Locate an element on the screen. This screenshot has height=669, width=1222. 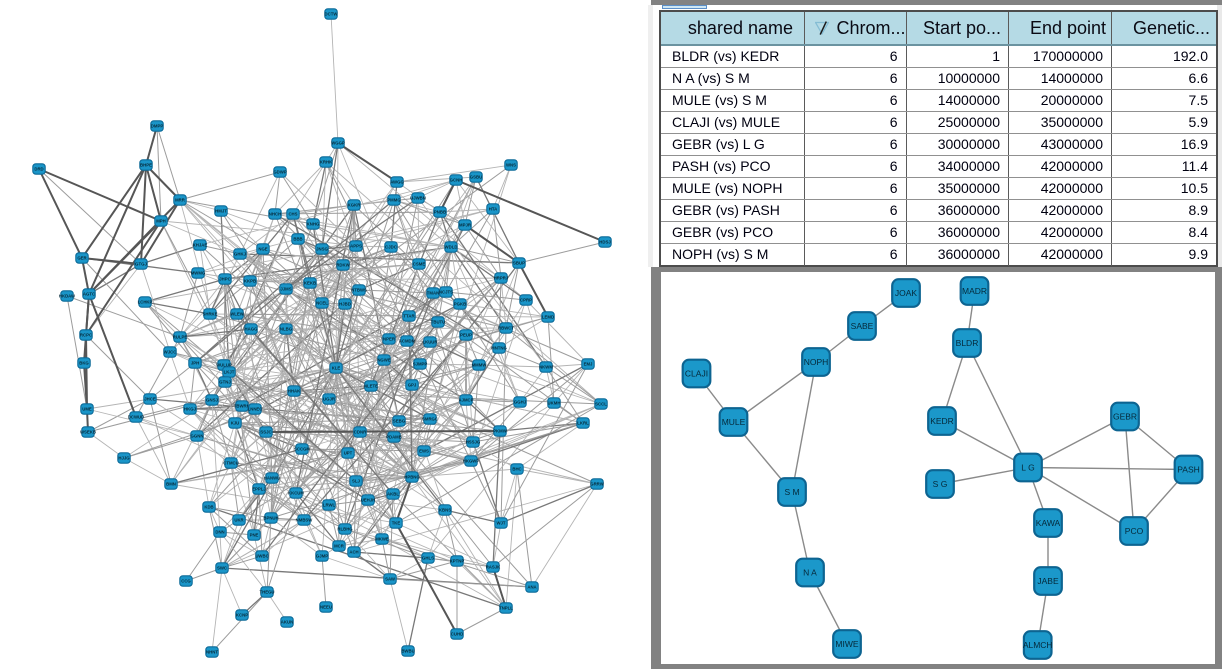
svg-text: GER is located at coordinates (82, 258).